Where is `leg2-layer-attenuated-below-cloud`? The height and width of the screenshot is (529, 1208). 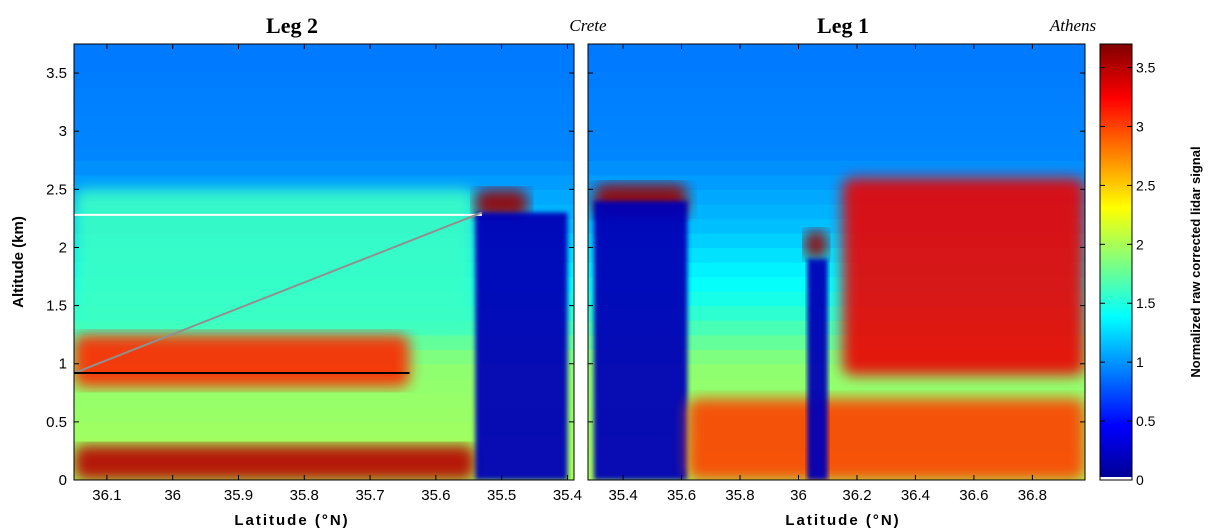 leg2-layer-attenuated-below-cloud is located at coordinates (521, 346).